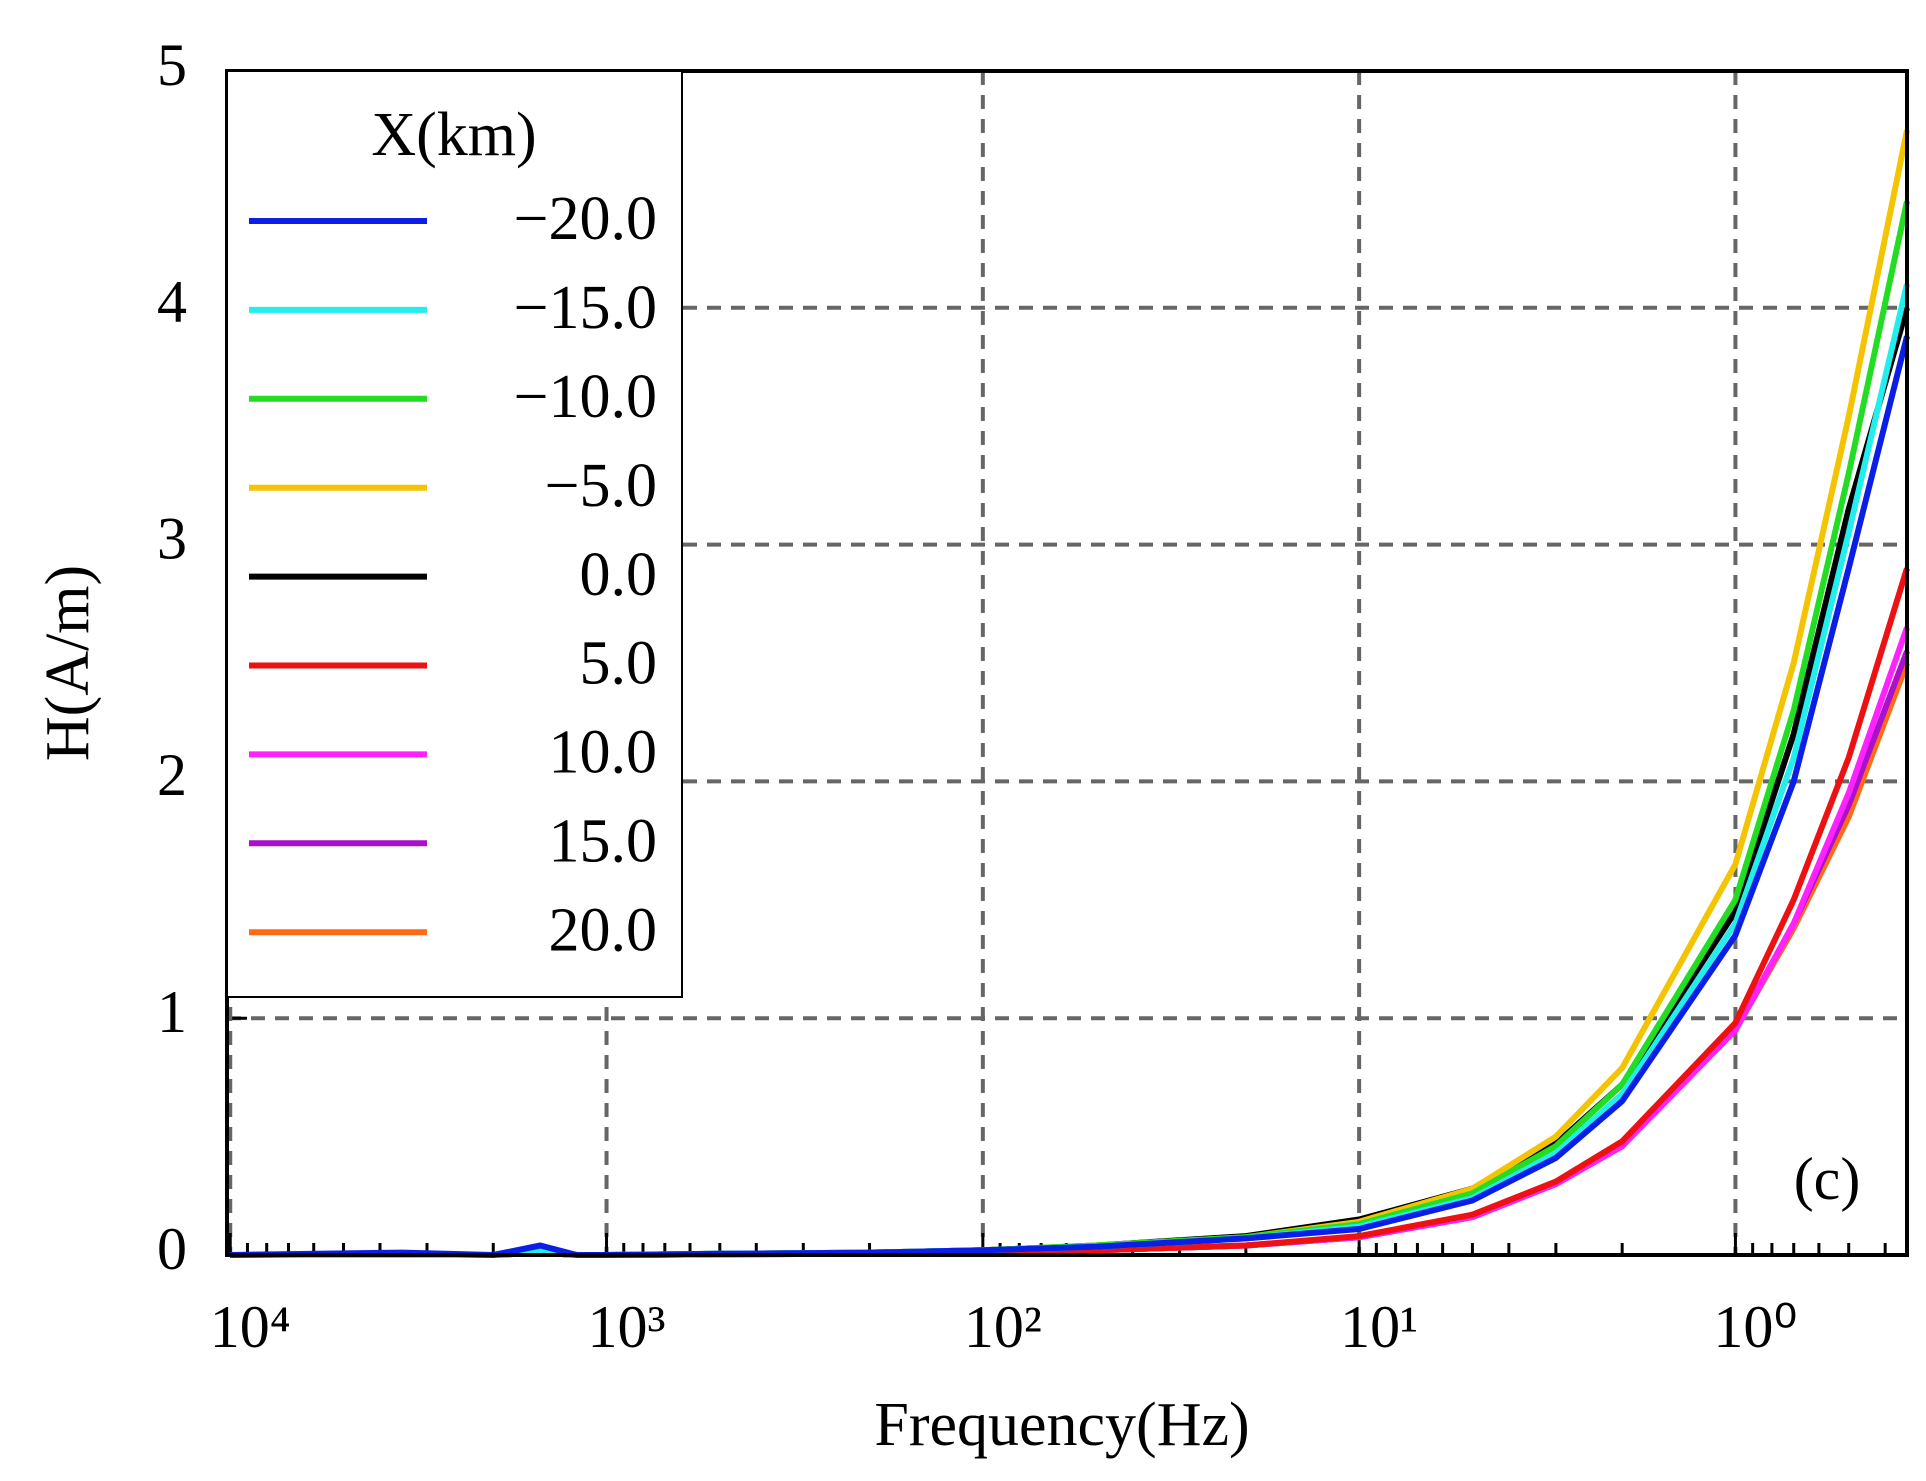 Image resolution: width=1926 pixels, height=1481 pixels. What do you see at coordinates (172, 538) in the screenshot?
I see `y-tick-label: 3` at bounding box center [172, 538].